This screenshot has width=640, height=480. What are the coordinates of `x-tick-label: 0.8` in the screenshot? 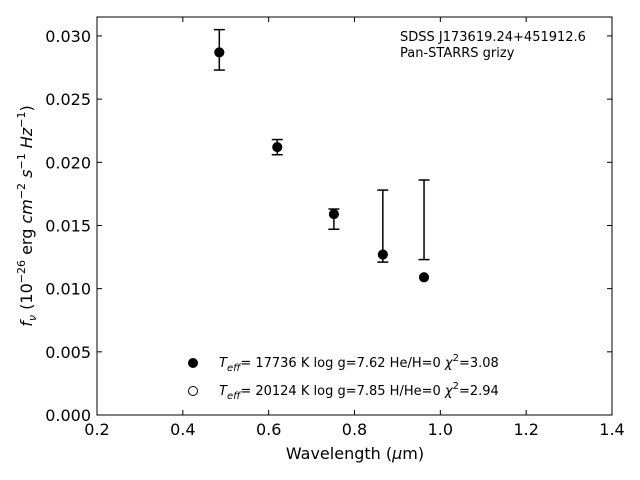 It's located at (354, 429).